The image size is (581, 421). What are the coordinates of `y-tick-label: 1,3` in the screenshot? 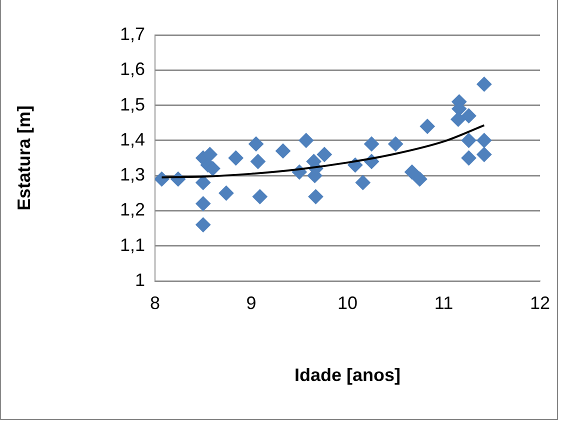 It's located at (132, 174).